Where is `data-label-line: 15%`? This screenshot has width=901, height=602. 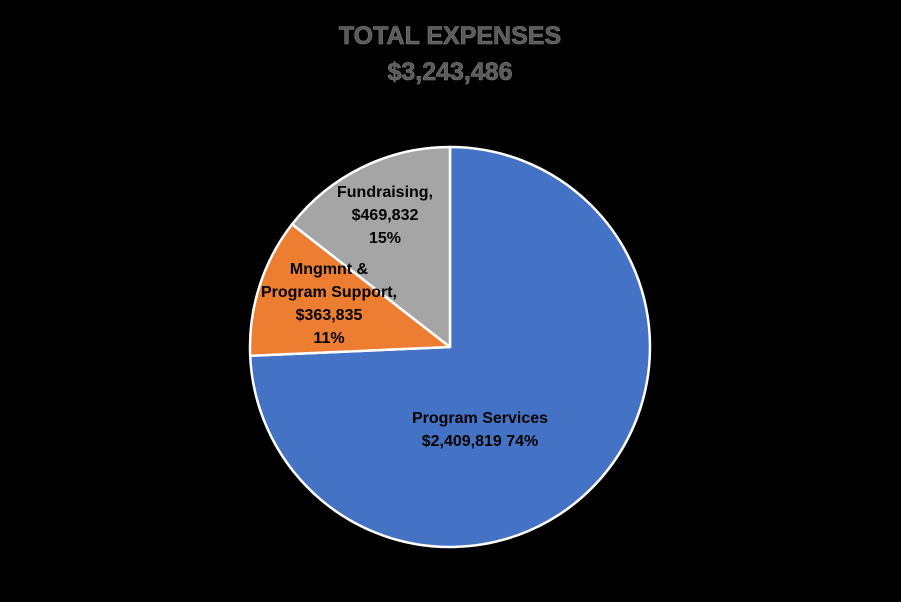 data-label-line: 15% is located at coordinates (385, 238).